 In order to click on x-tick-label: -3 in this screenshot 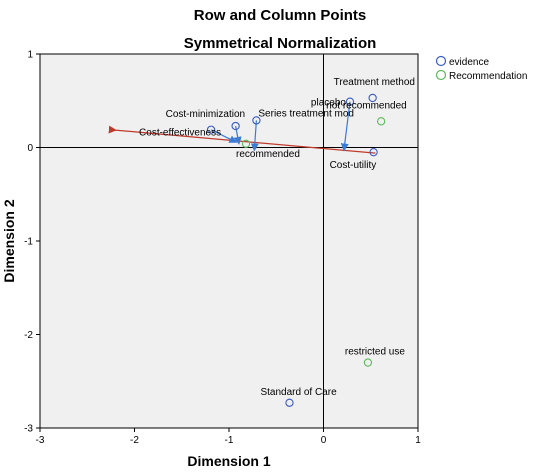, I will do `click(40, 440)`.